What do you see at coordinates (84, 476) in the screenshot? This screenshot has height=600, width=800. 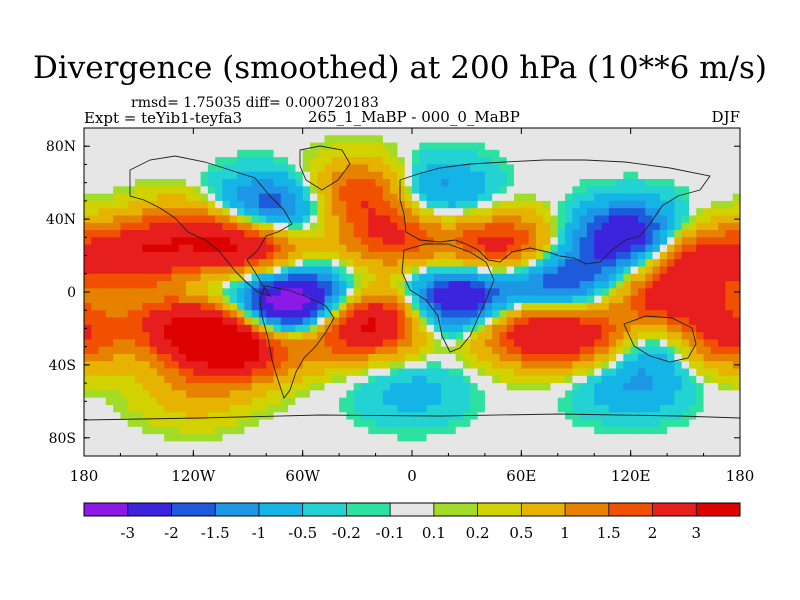 I see `x-tick-label: 180` at bounding box center [84, 476].